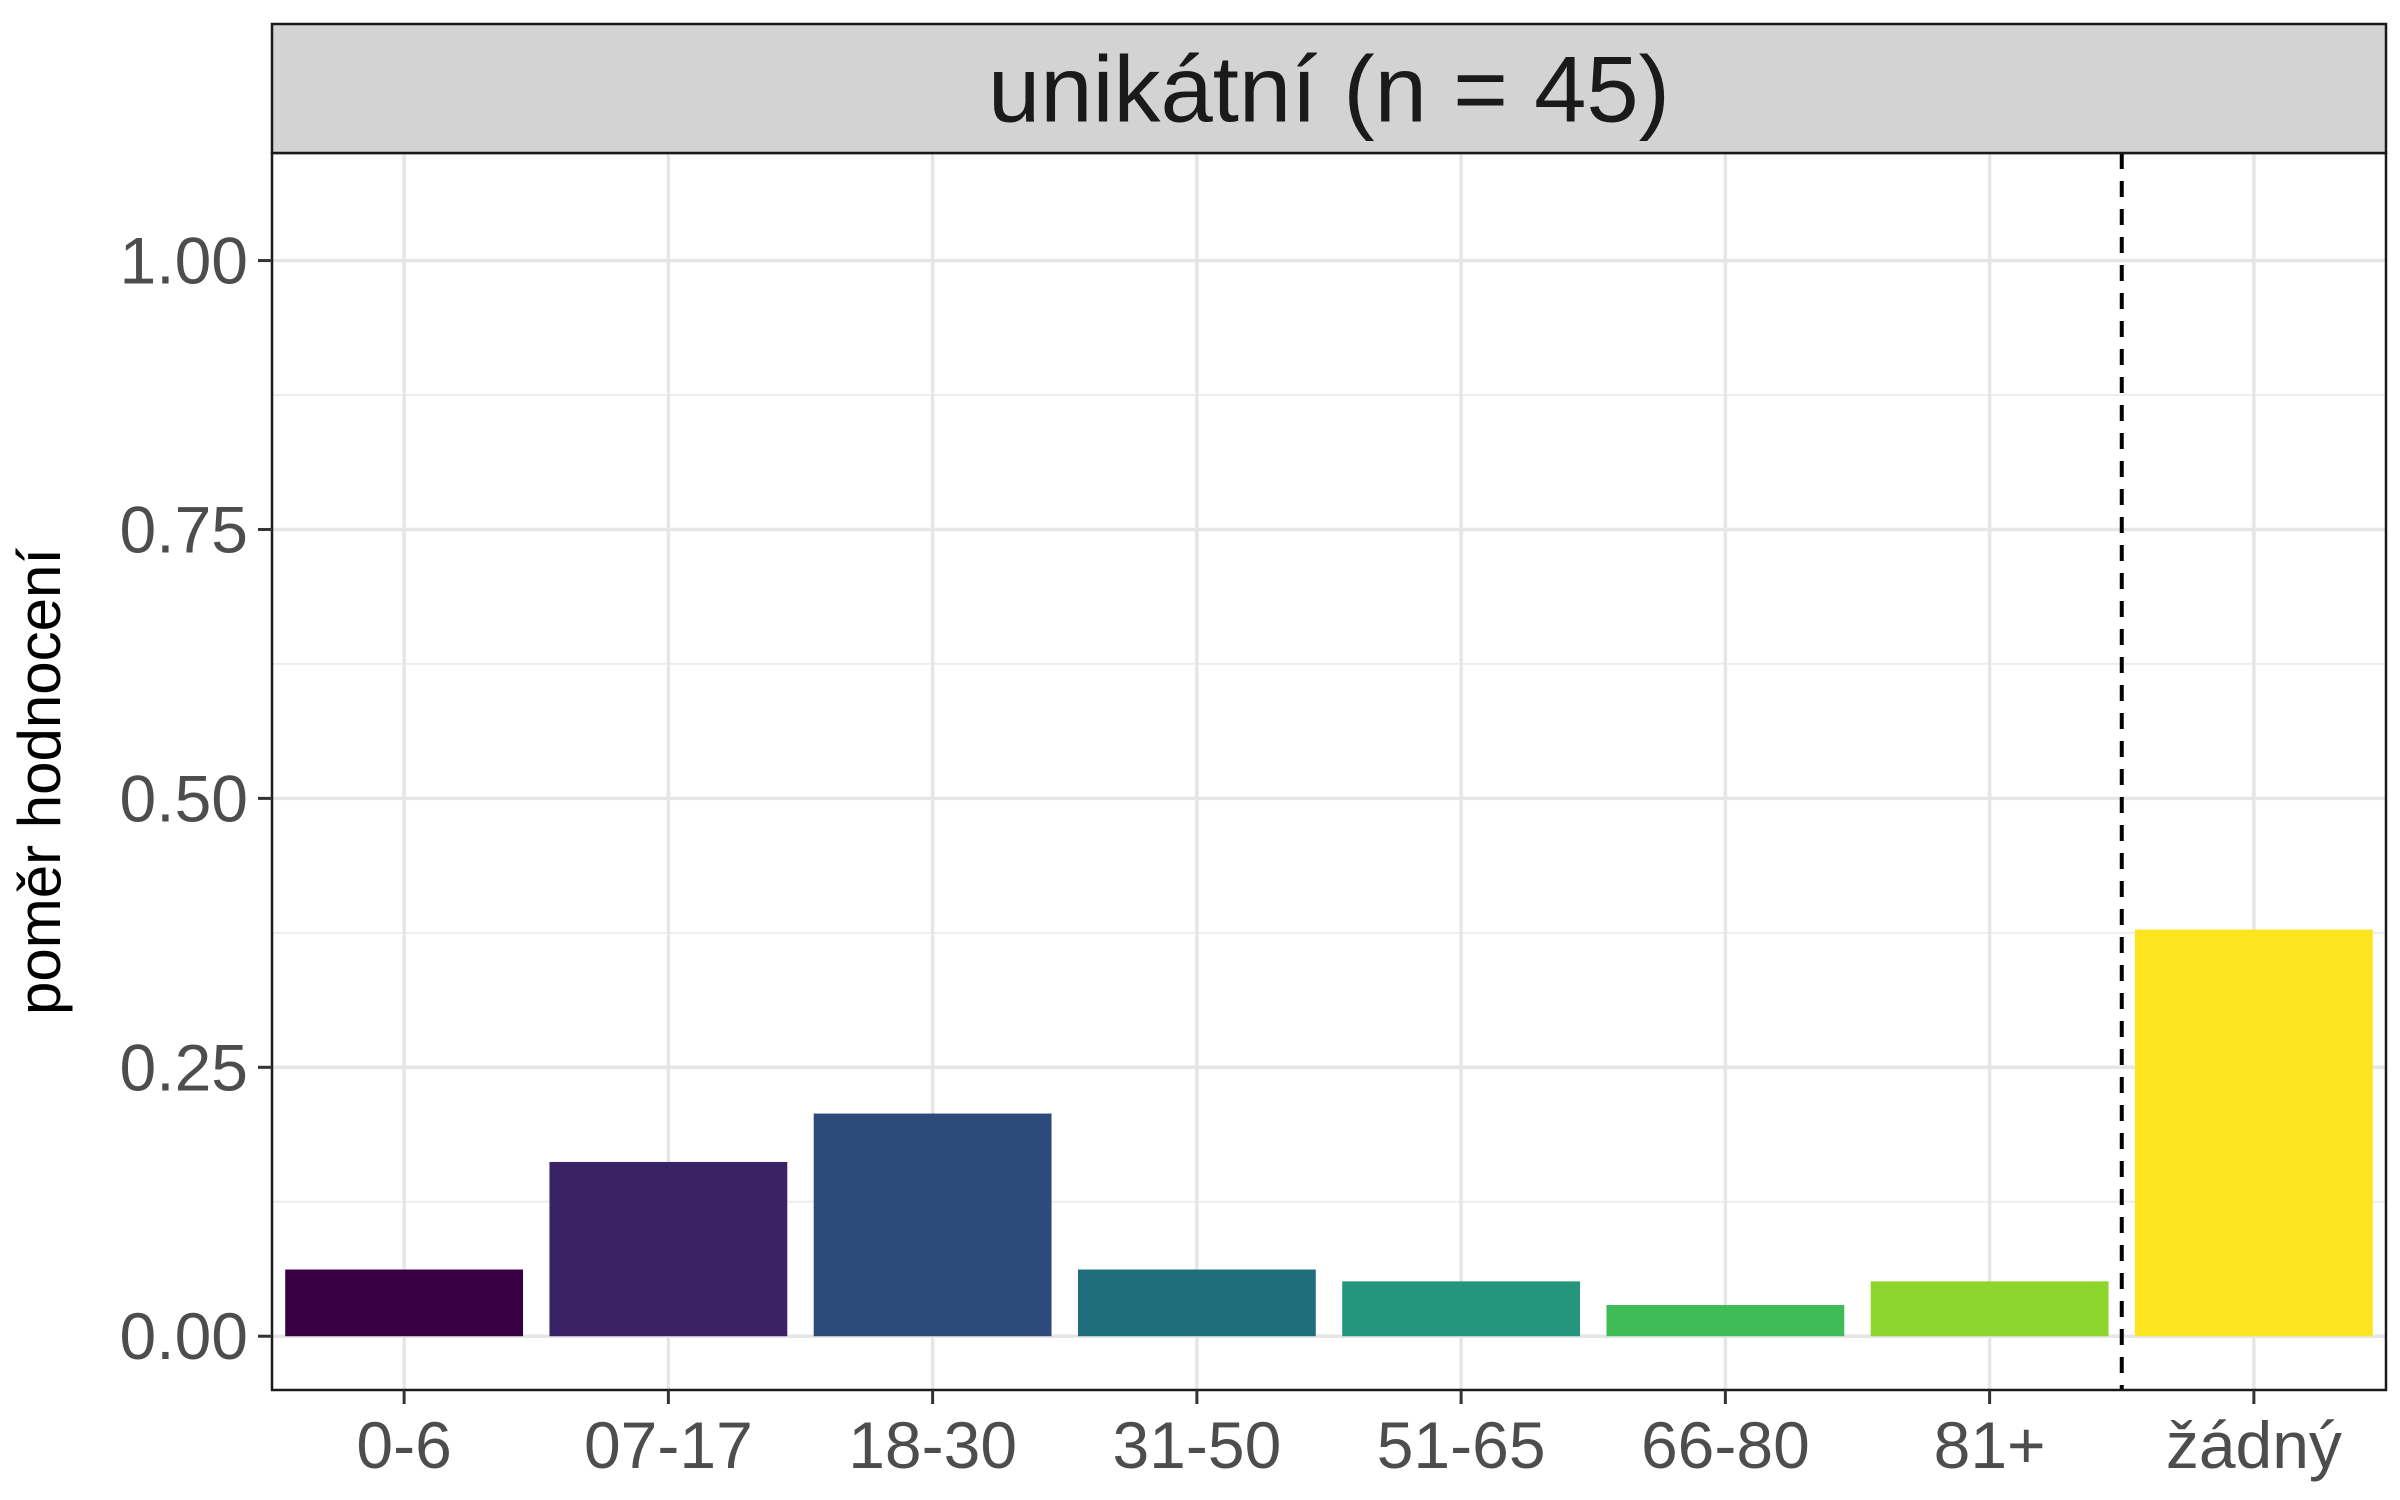 The image size is (2400, 1500). What do you see at coordinates (184, 261) in the screenshot?
I see `y-tick-label: 1.00` at bounding box center [184, 261].